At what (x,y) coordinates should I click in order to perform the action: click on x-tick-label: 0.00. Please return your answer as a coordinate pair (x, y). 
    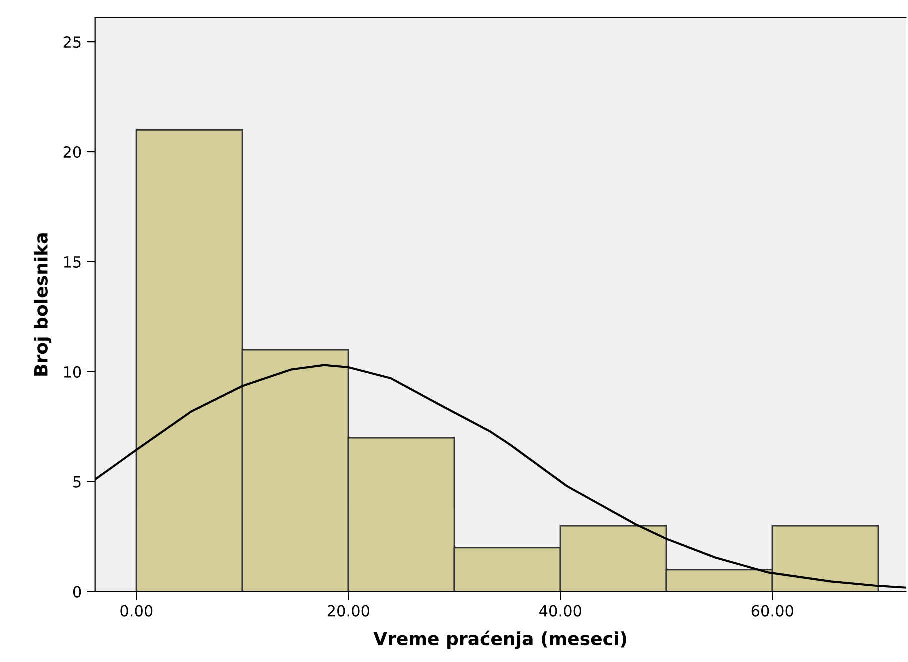
    Looking at the image, I should click on (136, 611).